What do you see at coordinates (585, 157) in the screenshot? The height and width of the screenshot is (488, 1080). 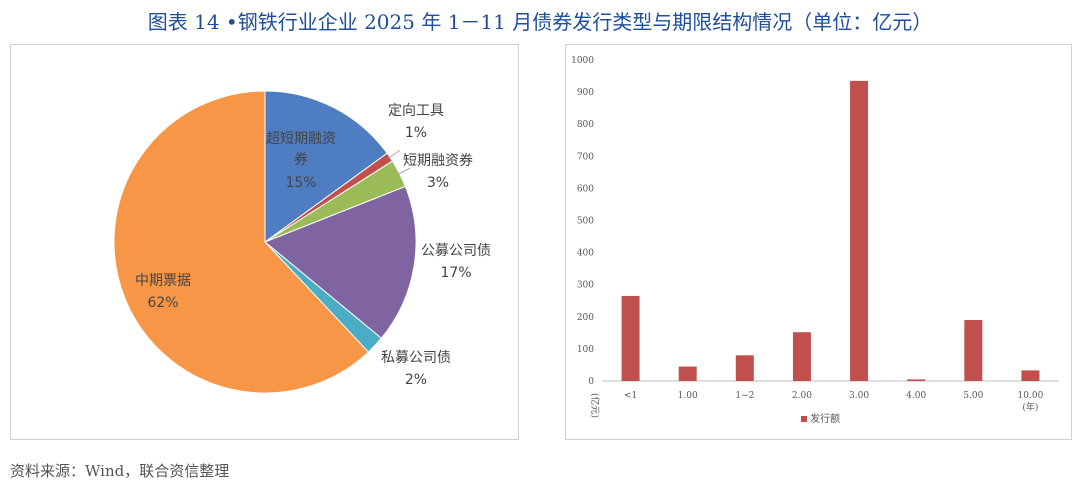 I see `y-tick-label: 700` at bounding box center [585, 157].